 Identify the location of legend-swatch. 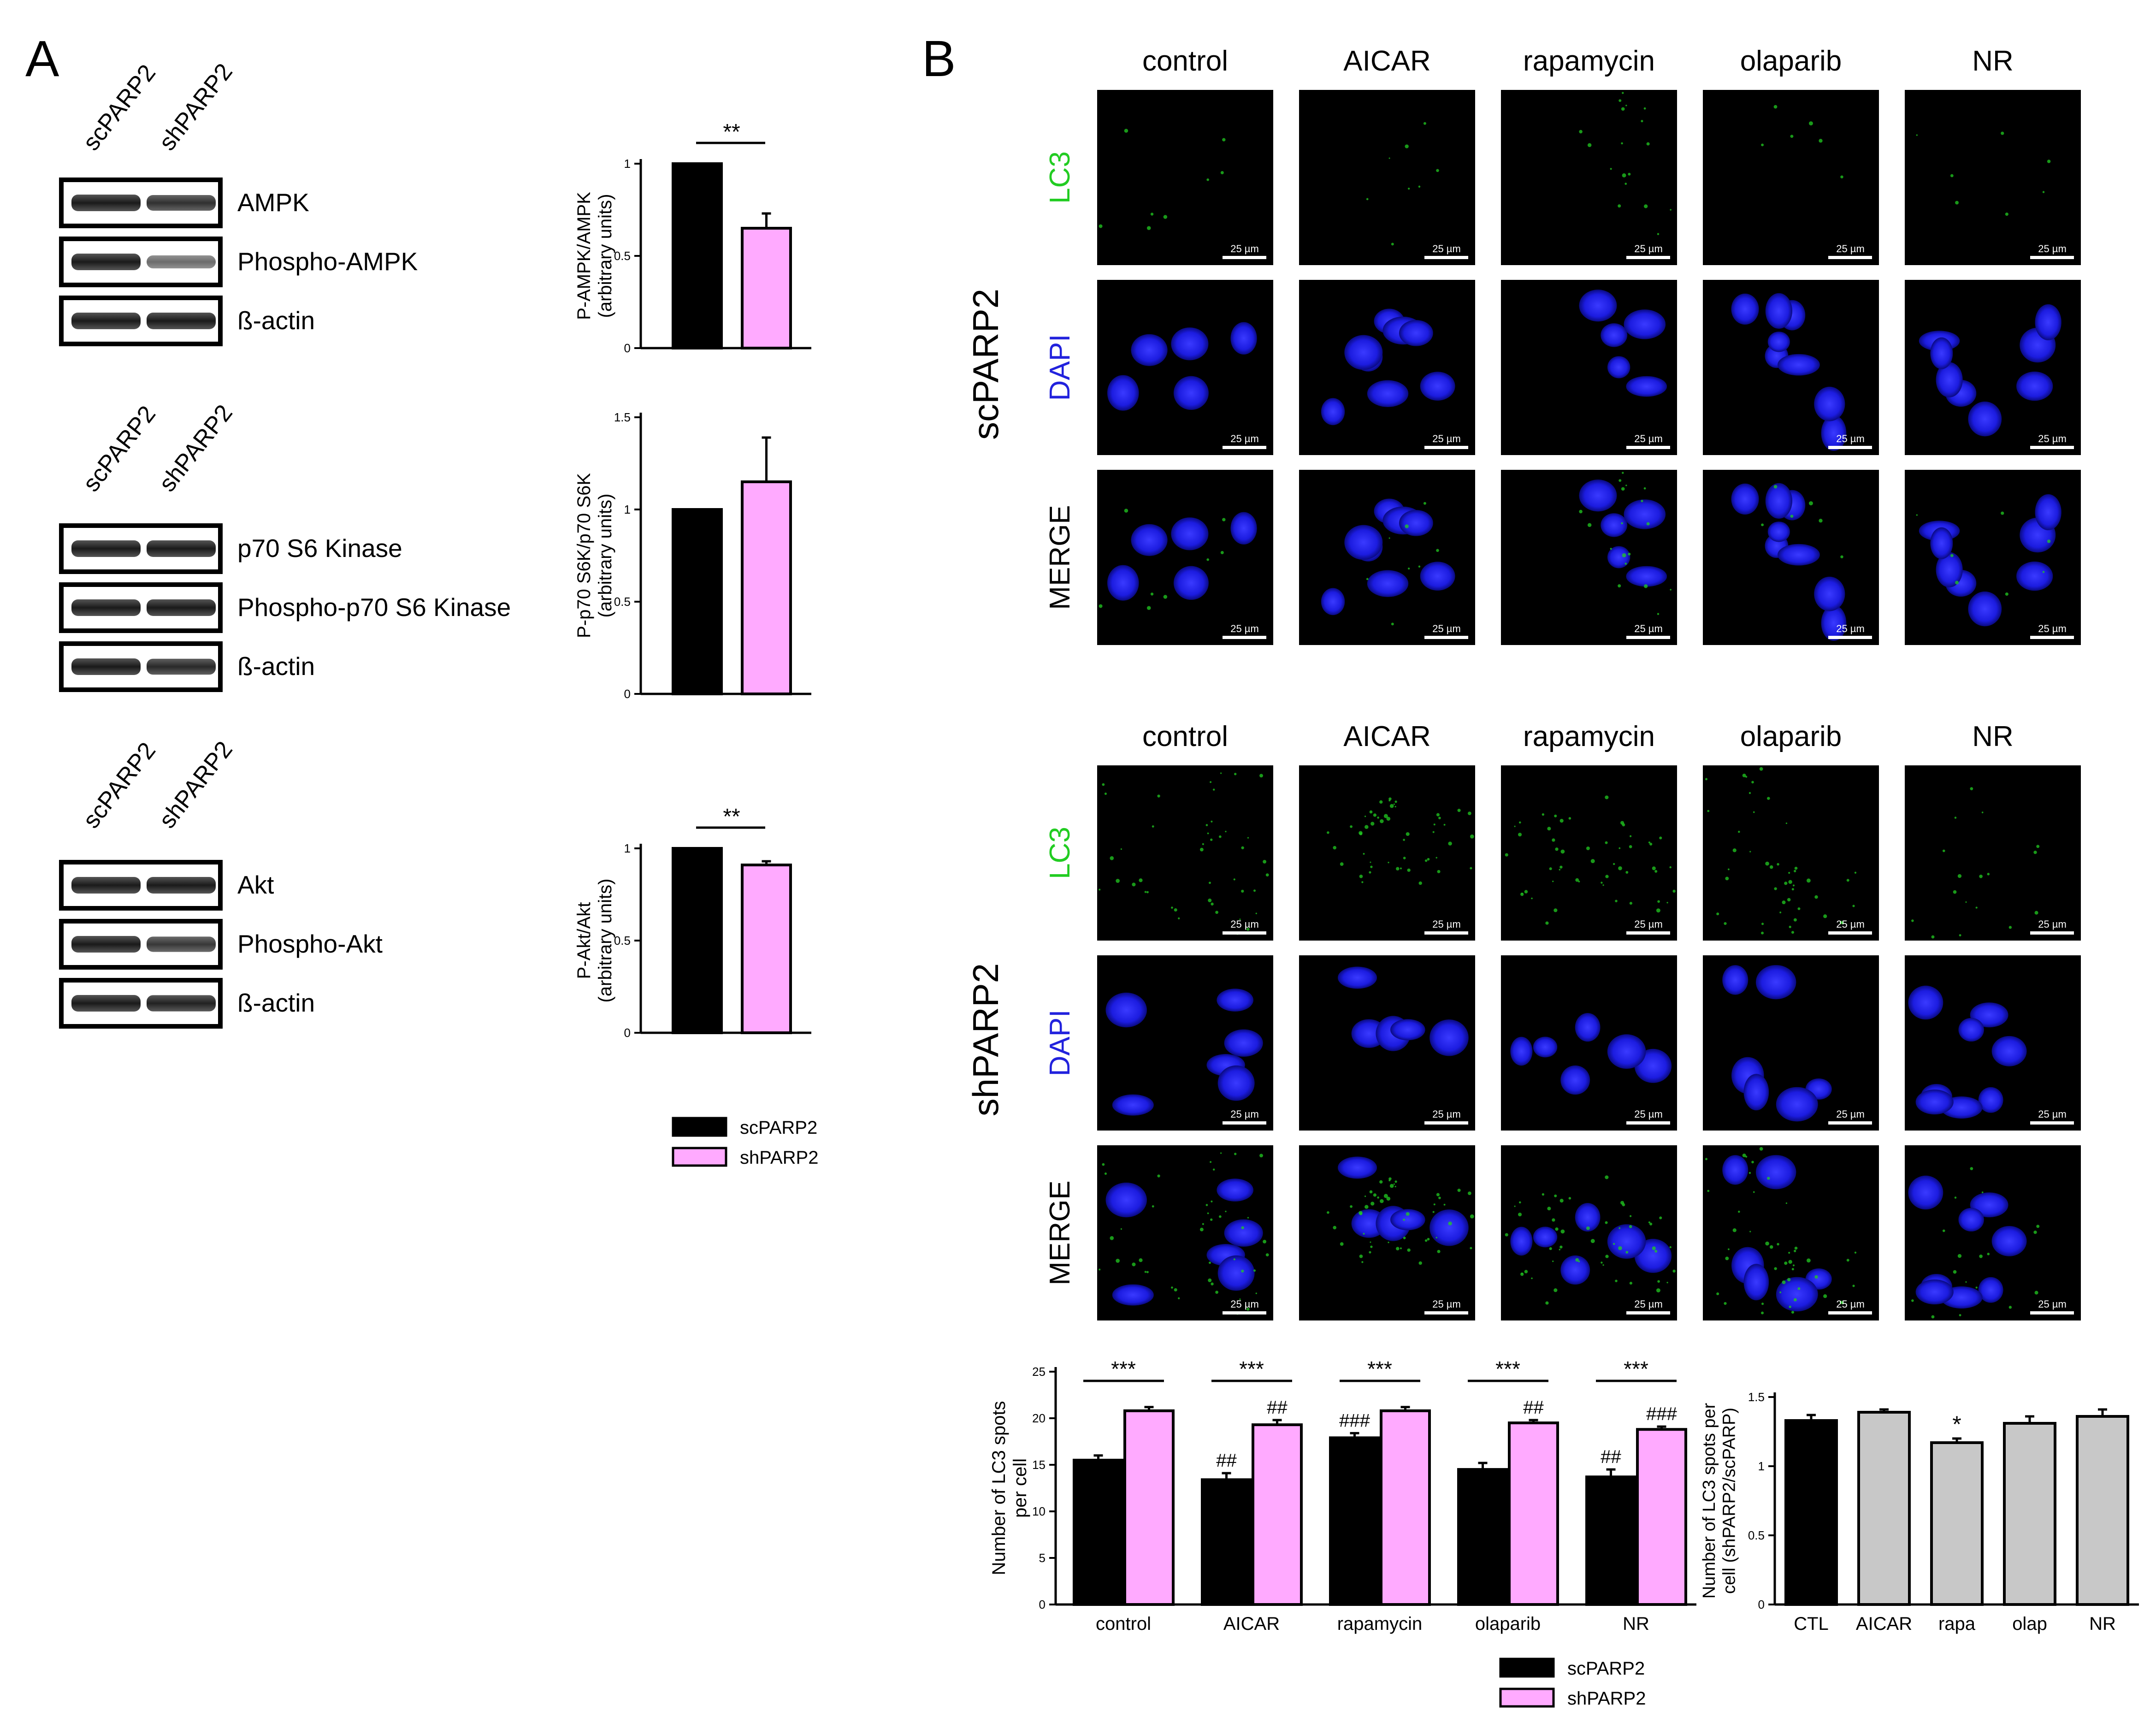
(699, 1157).